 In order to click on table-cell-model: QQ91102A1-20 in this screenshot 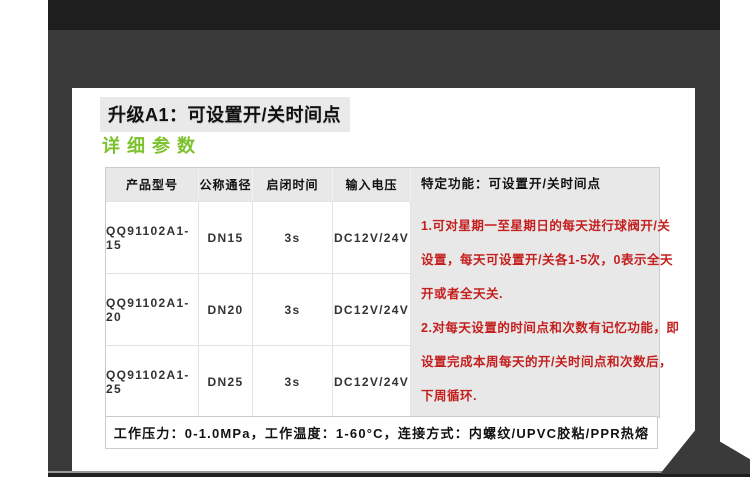, I will do `click(152, 309)`.